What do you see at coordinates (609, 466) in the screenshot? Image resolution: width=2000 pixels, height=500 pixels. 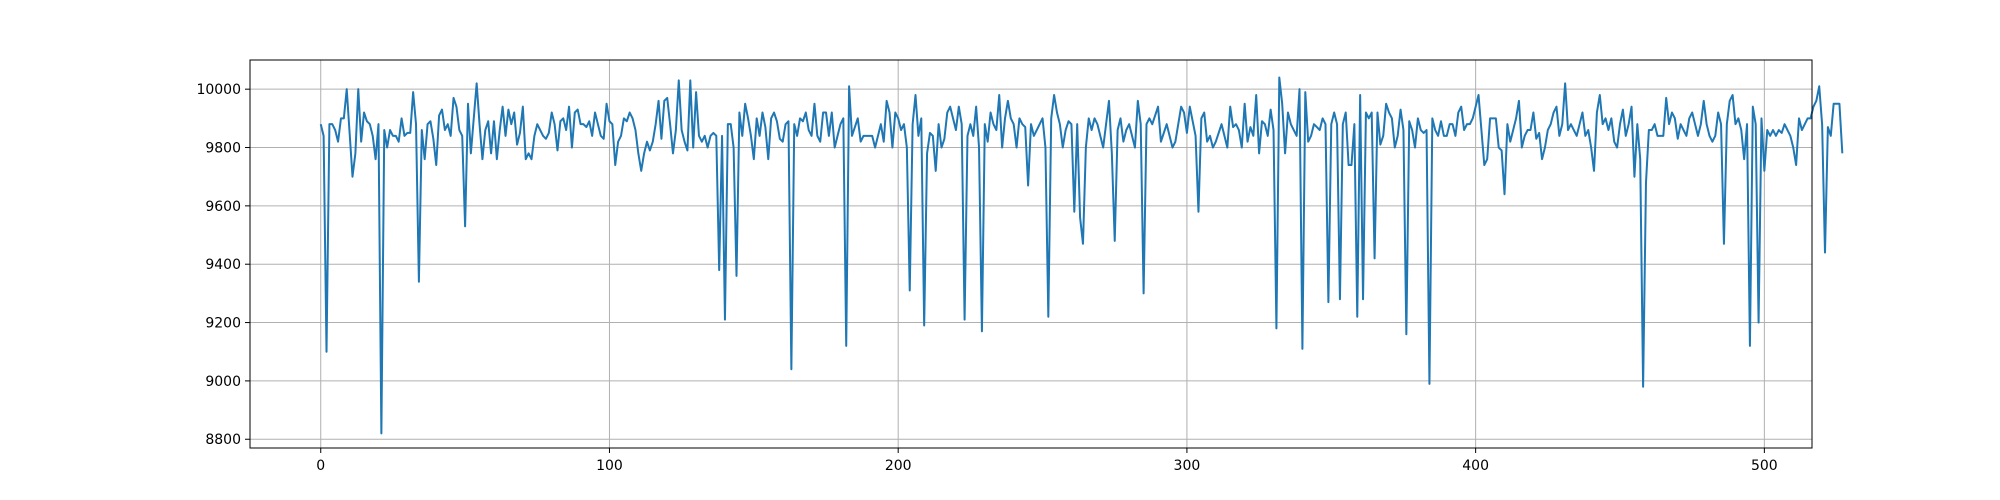 I see `x-tick-label: 100` at bounding box center [609, 466].